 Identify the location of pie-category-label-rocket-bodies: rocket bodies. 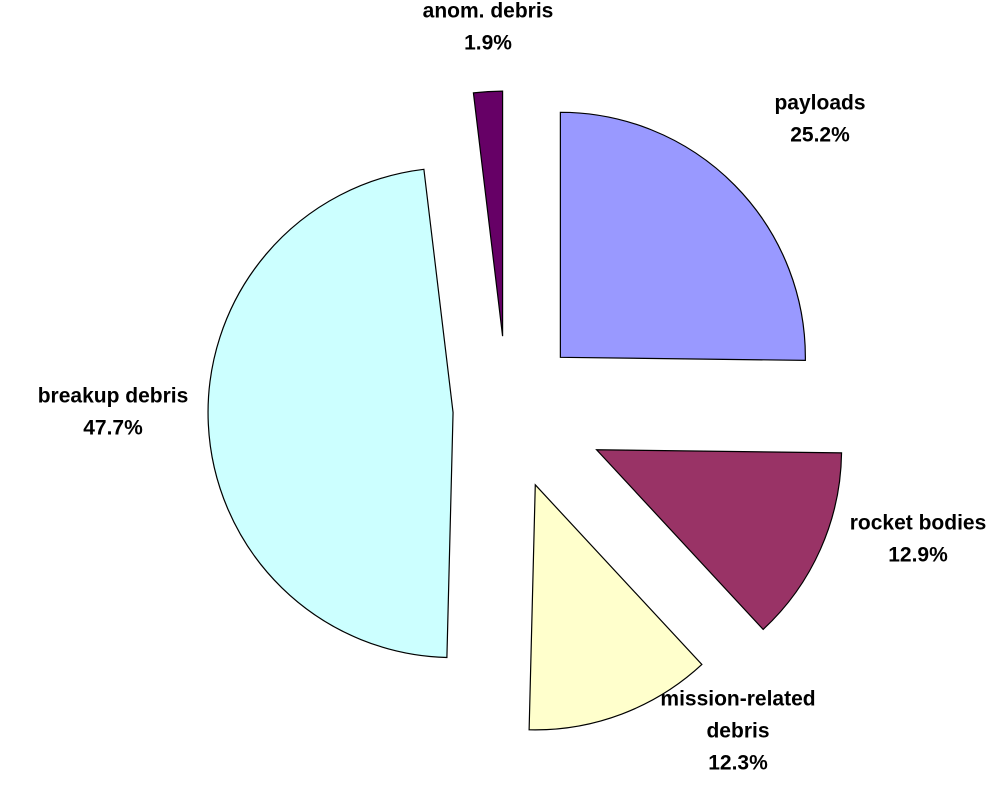
(918, 523).